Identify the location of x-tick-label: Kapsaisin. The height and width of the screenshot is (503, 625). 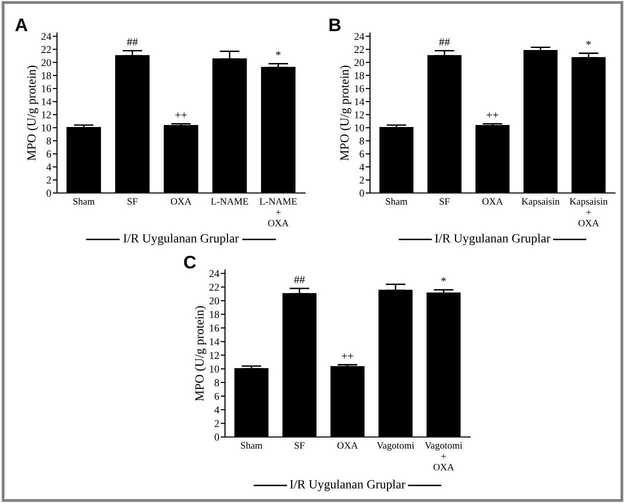
(541, 202).